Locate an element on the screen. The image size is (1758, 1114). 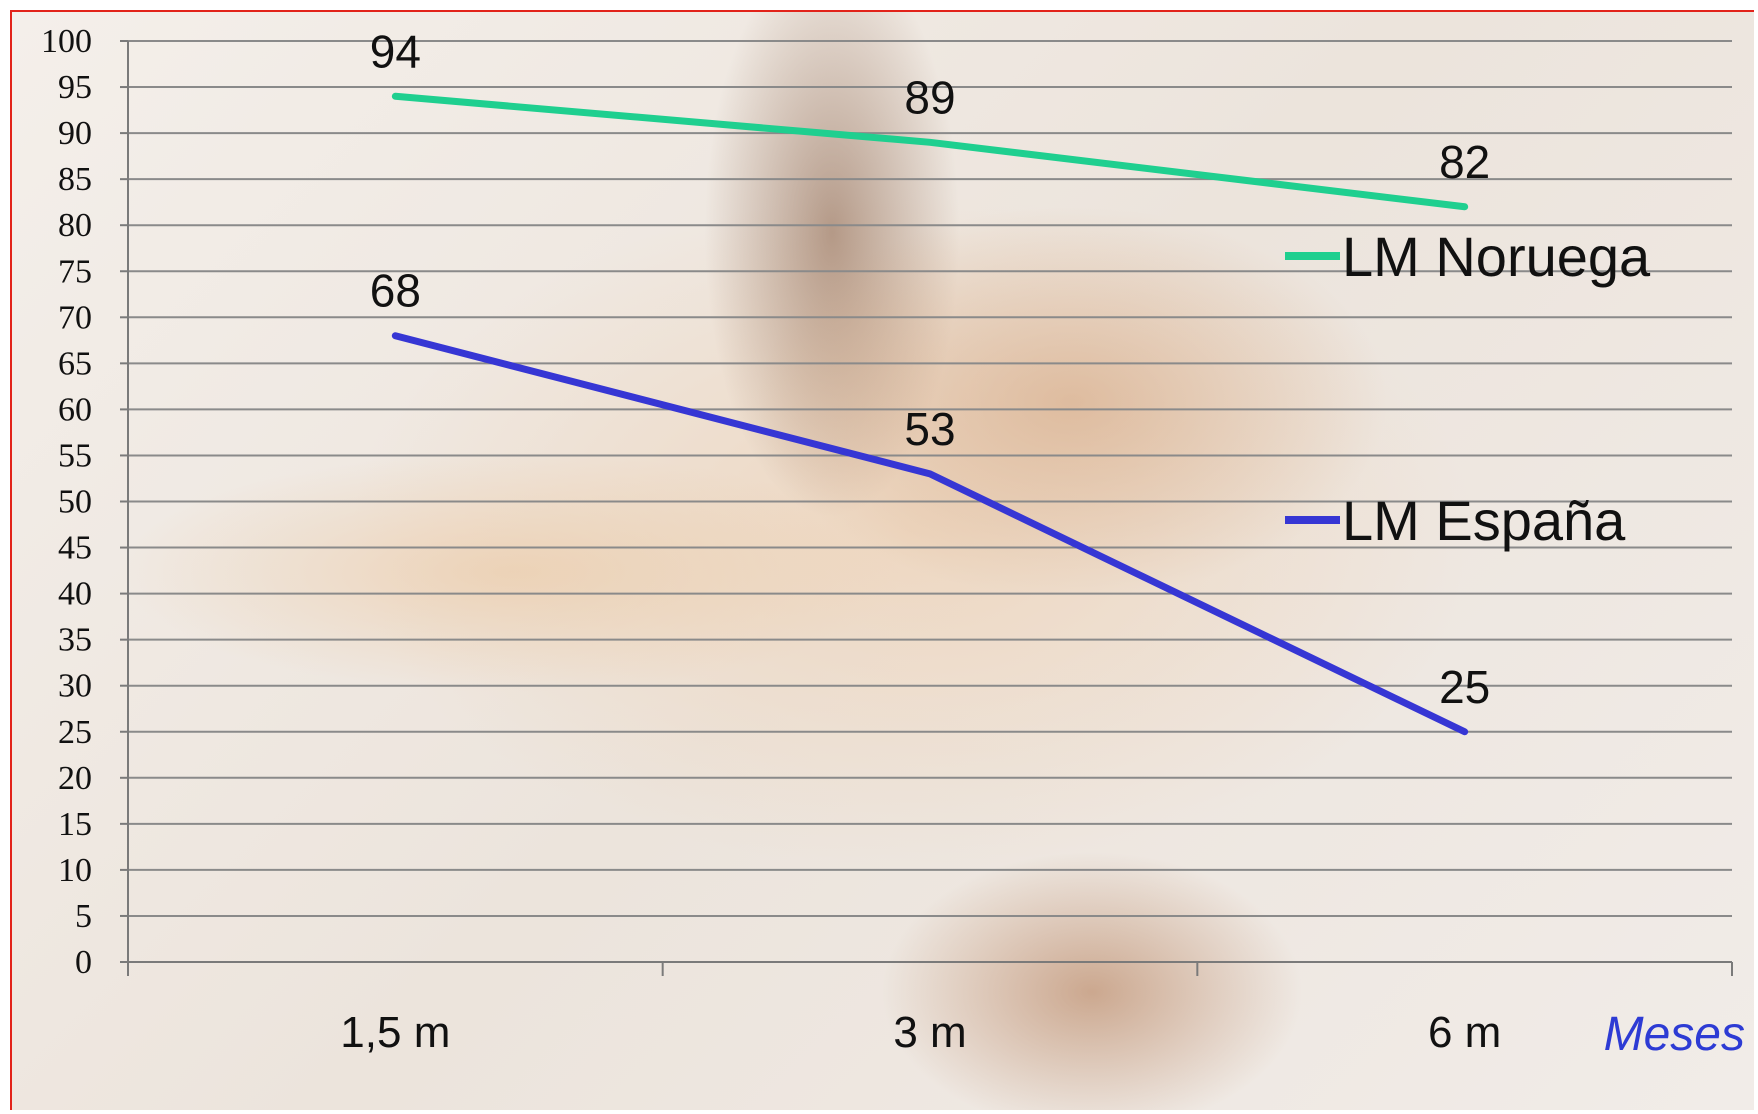
y-tick-label: 30 is located at coordinates (75, 686).